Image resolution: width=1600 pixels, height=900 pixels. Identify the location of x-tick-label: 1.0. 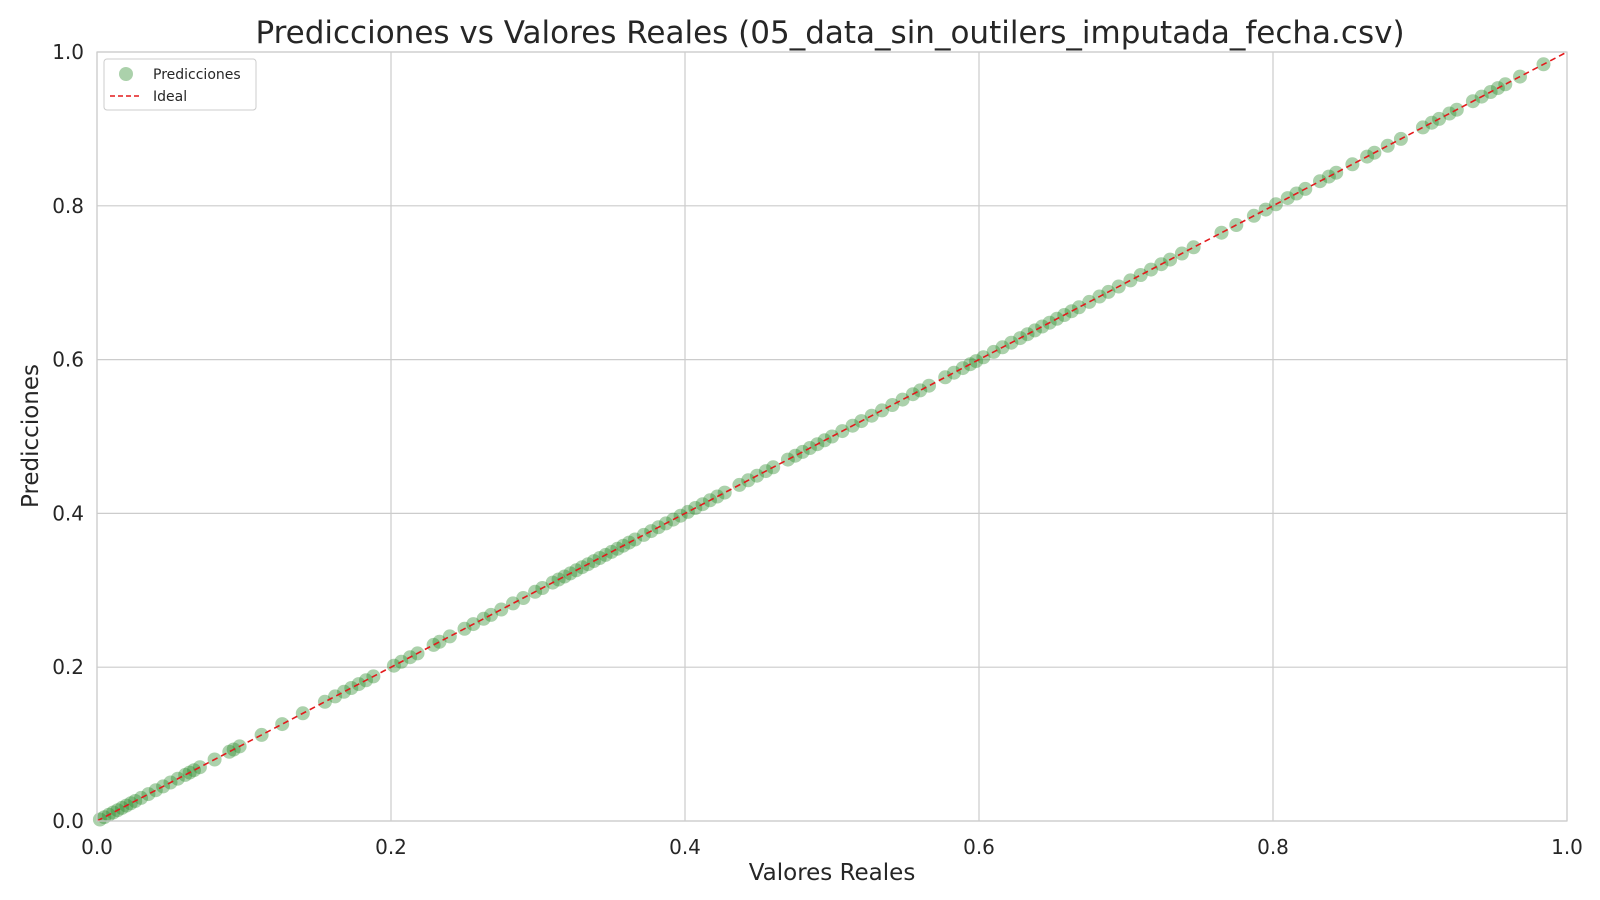
(1567, 847).